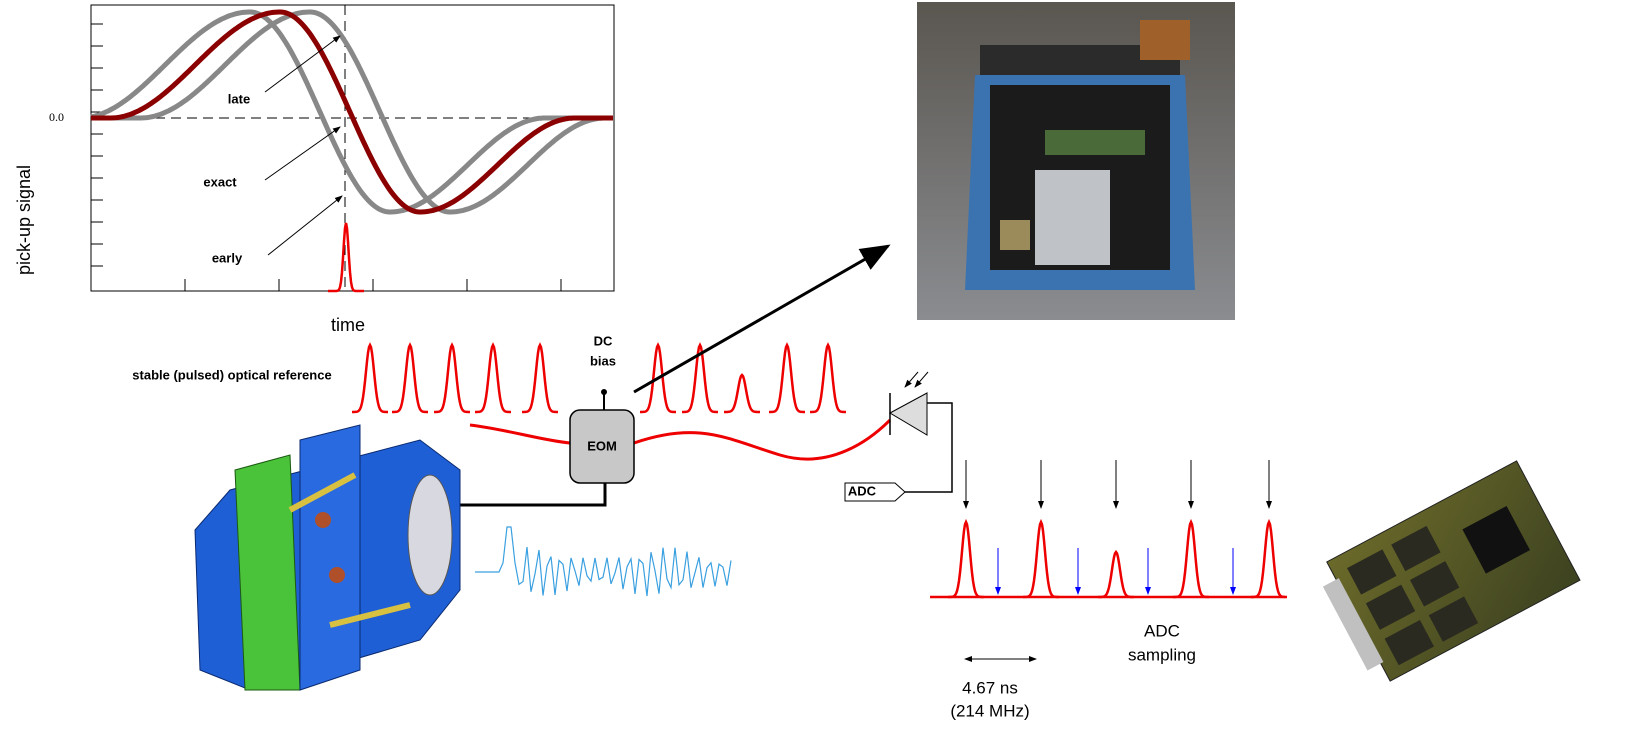 The image size is (1645, 735). Describe the element at coordinates (56, 117) in the screenshot. I see `zero-label: 0.0` at that location.